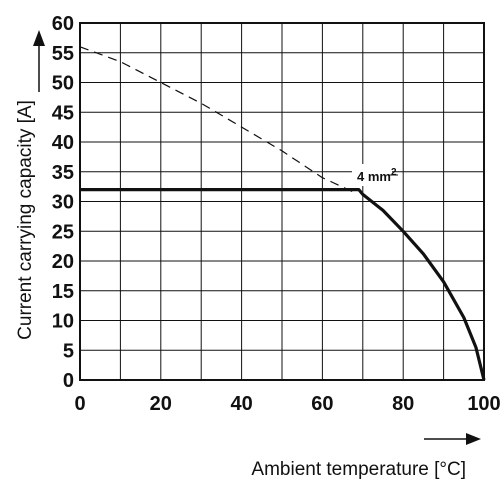 This screenshot has height=500, width=500. I want to click on y-tick-label: 10, so click(63, 322).